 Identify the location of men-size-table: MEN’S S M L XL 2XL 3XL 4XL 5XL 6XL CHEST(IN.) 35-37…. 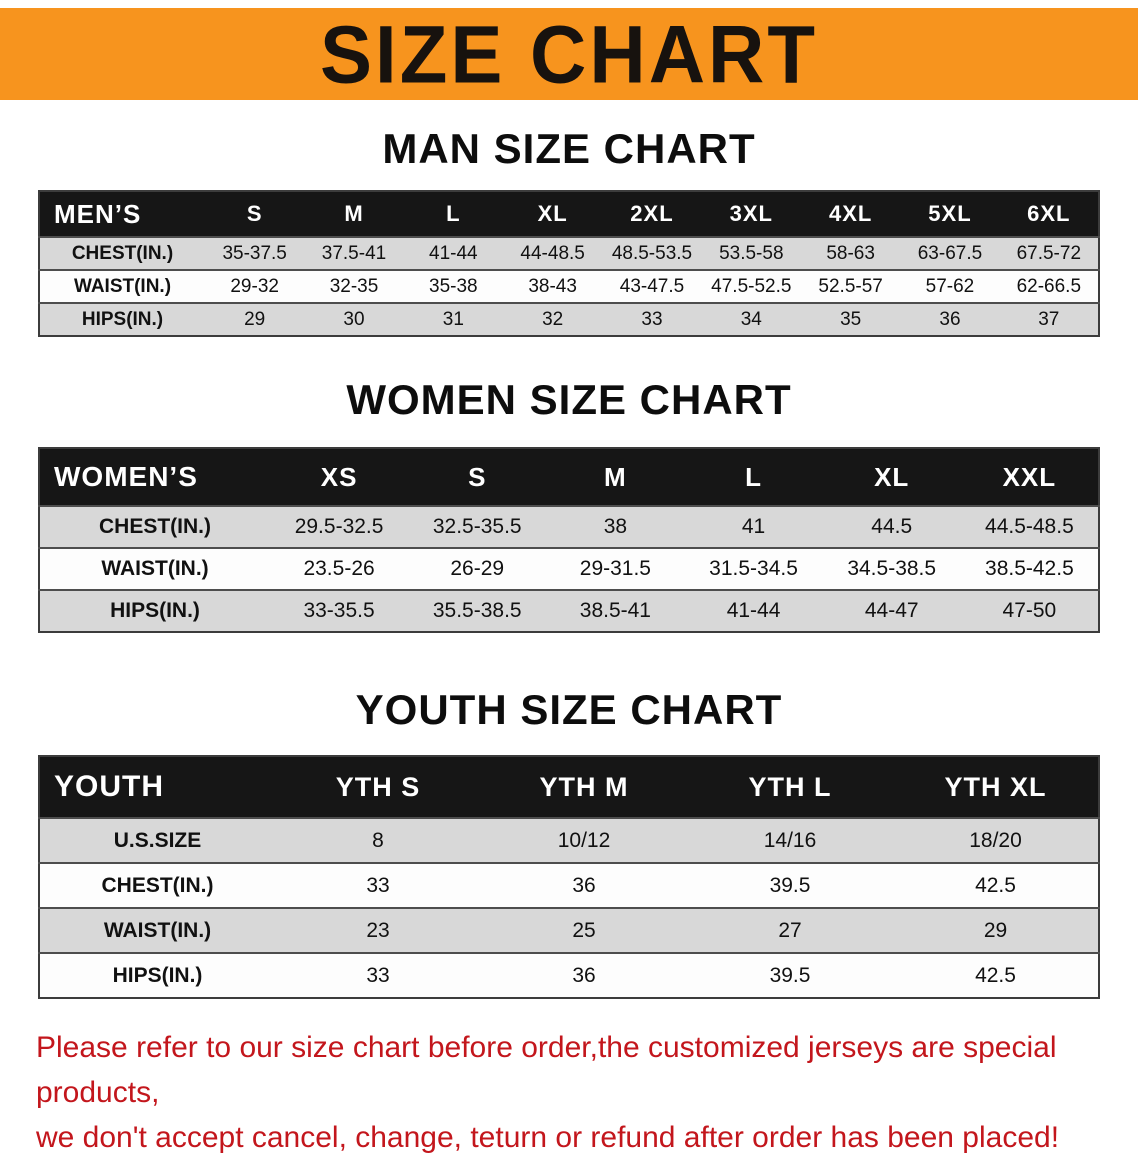
(569, 263).